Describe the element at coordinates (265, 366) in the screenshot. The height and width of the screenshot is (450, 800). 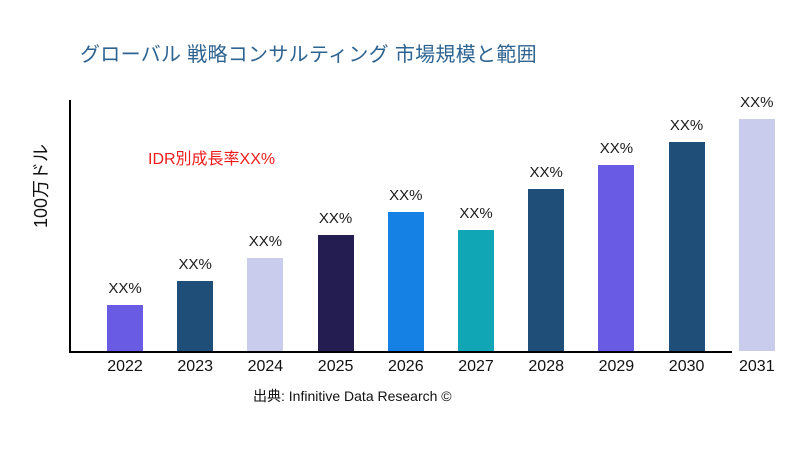
I see `x-tick-label: 2024` at that location.